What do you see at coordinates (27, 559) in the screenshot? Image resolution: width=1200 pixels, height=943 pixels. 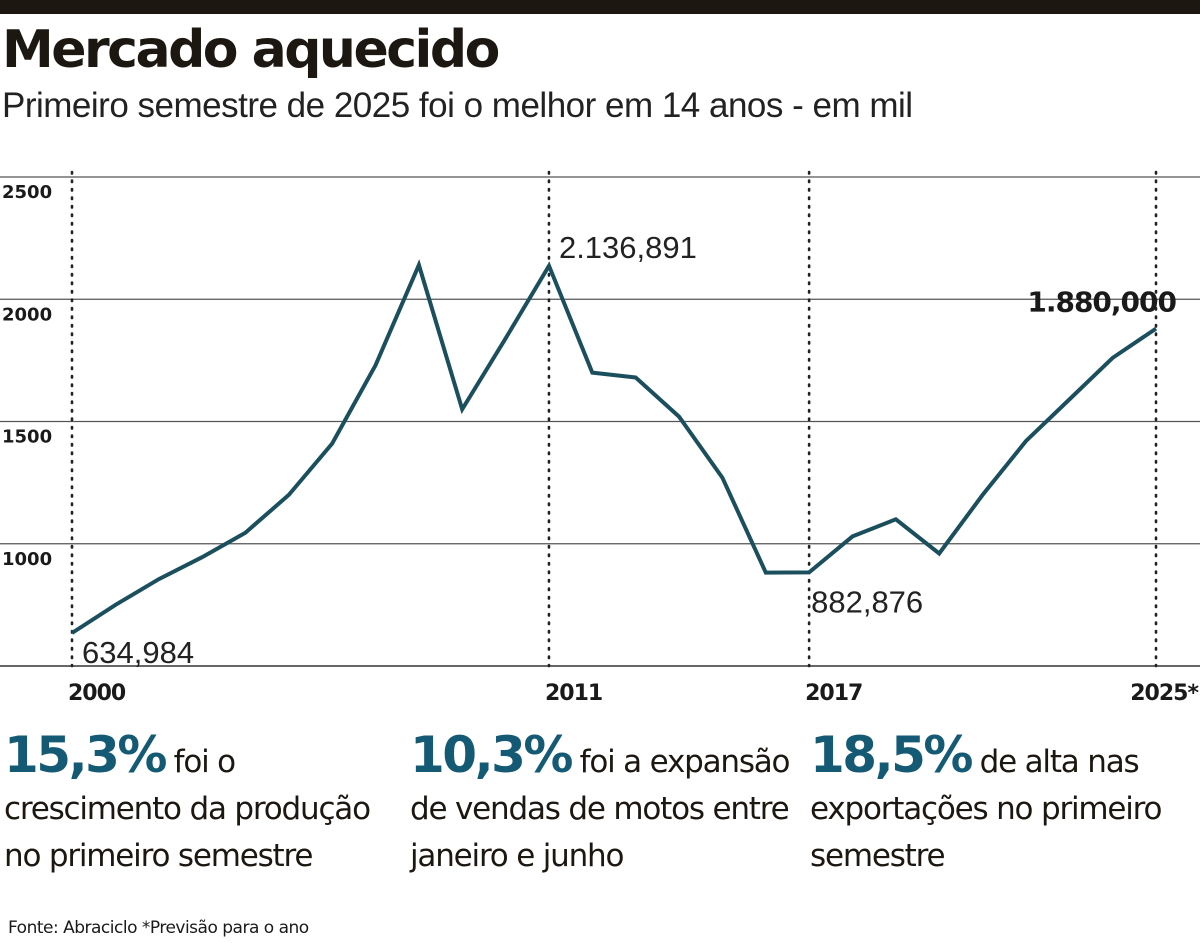 I see `y-tick-label: 1000` at bounding box center [27, 559].